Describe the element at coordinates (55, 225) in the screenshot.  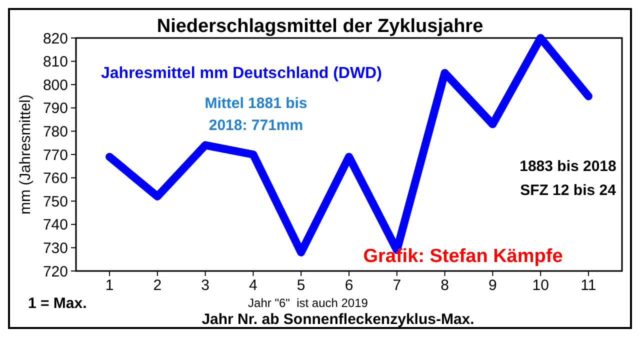
I see `y-tick-label: 740` at that location.